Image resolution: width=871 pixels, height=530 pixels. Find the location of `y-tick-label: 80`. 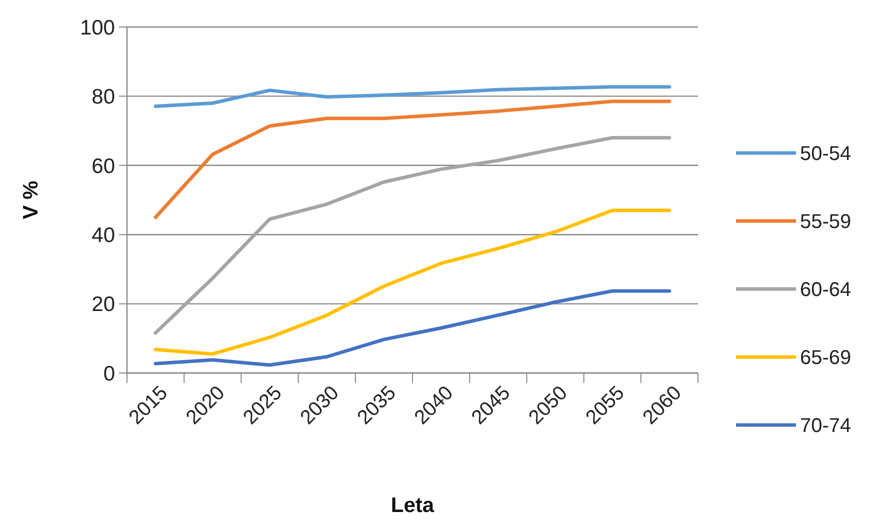

y-tick-label: 80 is located at coordinates (103, 97).